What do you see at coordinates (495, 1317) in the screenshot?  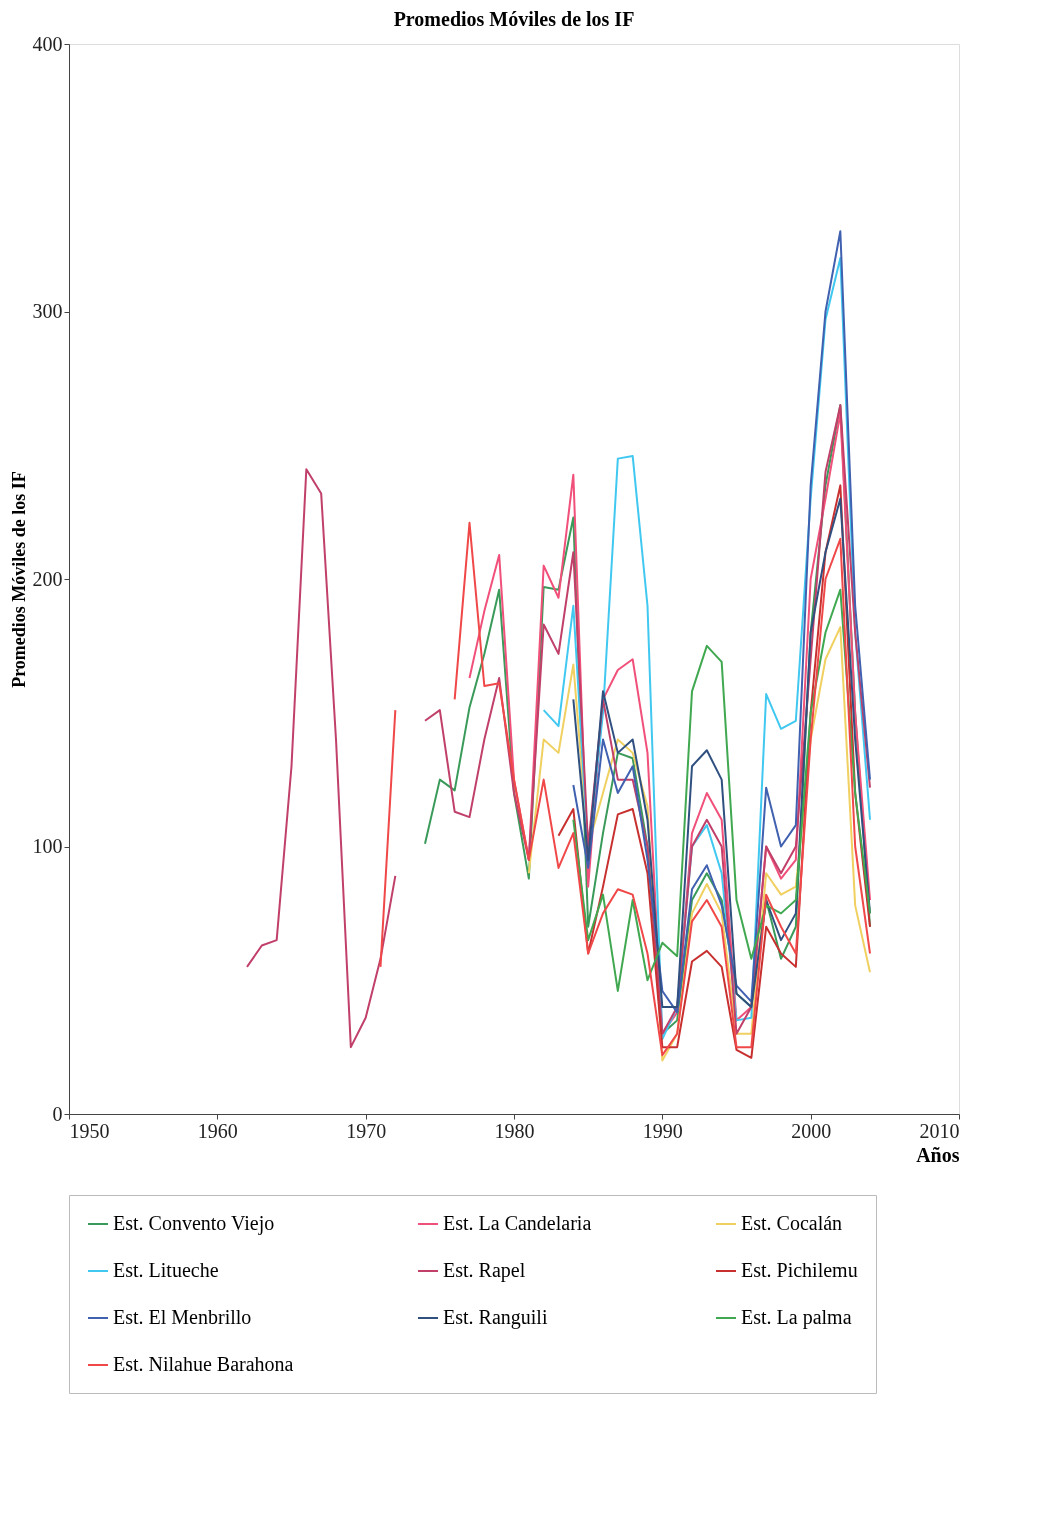 I see `legend-label: Est. Ranguili` at bounding box center [495, 1317].